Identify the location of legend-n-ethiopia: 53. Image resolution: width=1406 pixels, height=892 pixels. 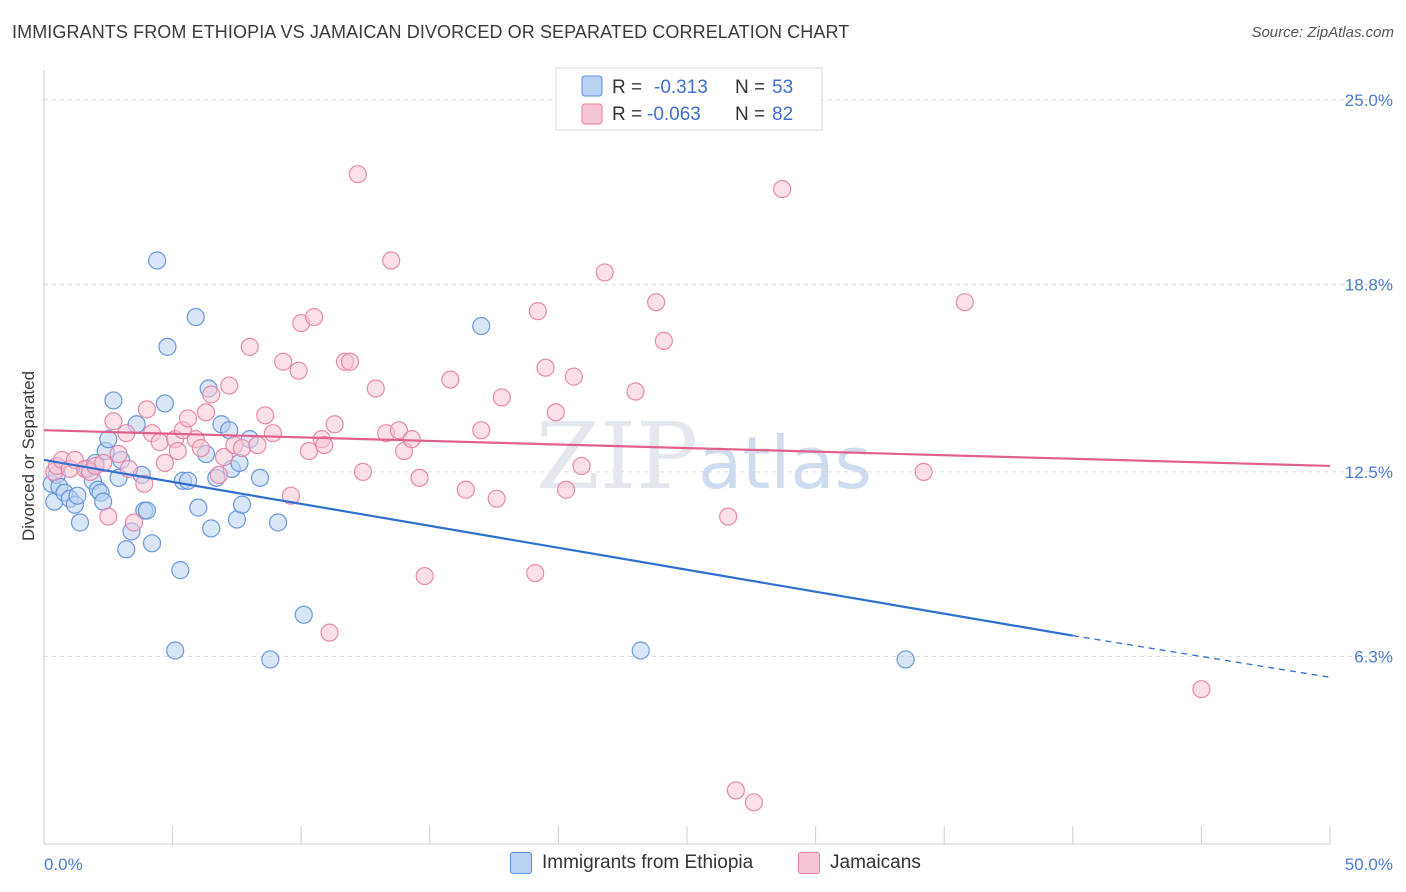
(782, 87).